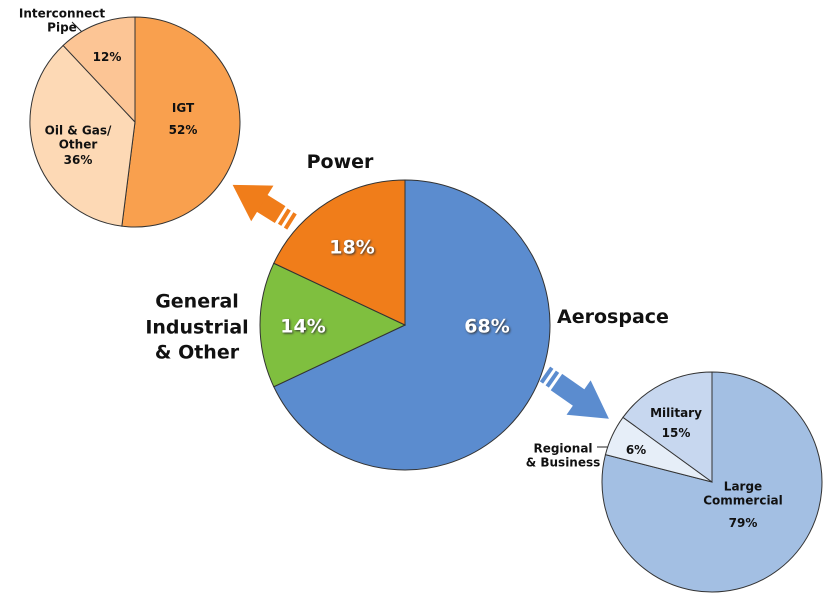 The width and height of the screenshot is (827, 598). I want to click on value-label: 14%, so click(303, 326).